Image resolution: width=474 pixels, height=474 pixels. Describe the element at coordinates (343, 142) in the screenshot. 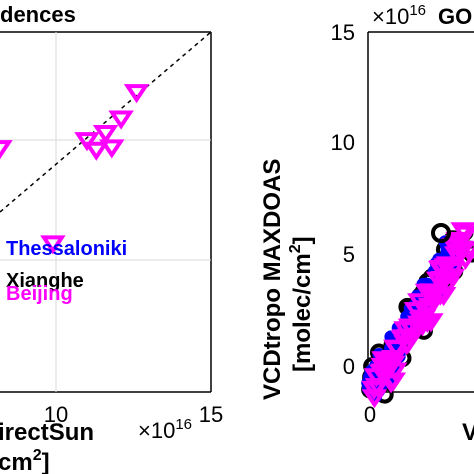

I see `right-ytick-10: 10` at that location.